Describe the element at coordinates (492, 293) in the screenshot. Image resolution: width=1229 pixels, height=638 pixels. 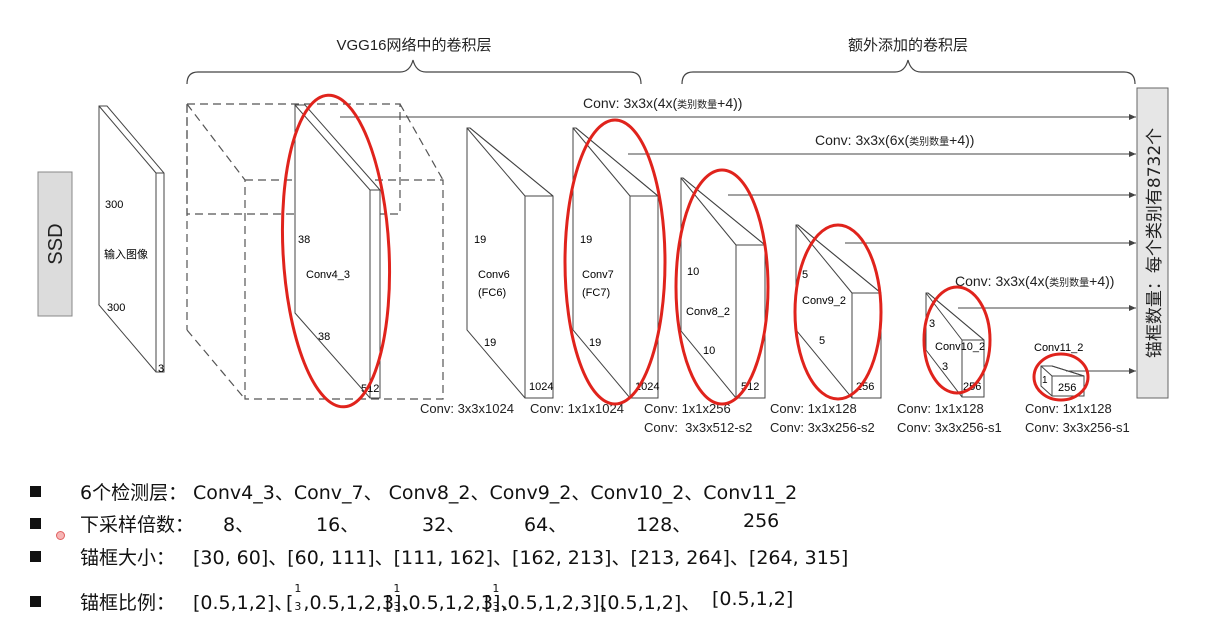
I see `conv6-sub: (FC6)` at that location.